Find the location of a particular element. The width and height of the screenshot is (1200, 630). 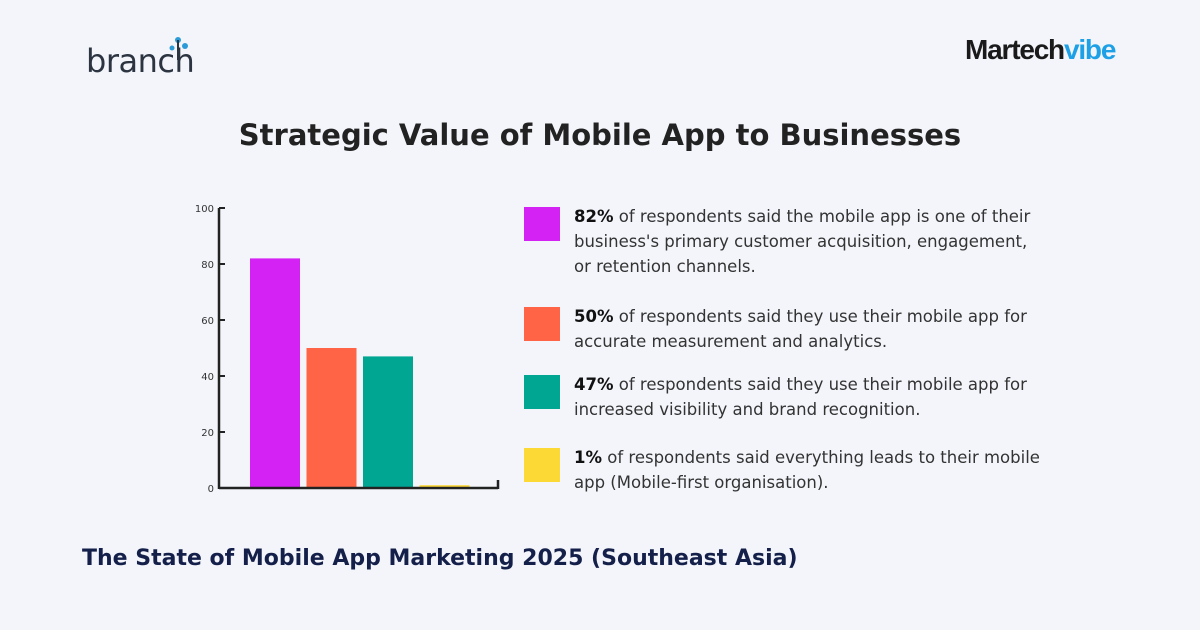

branch-logo: branch is located at coordinates (140, 58).